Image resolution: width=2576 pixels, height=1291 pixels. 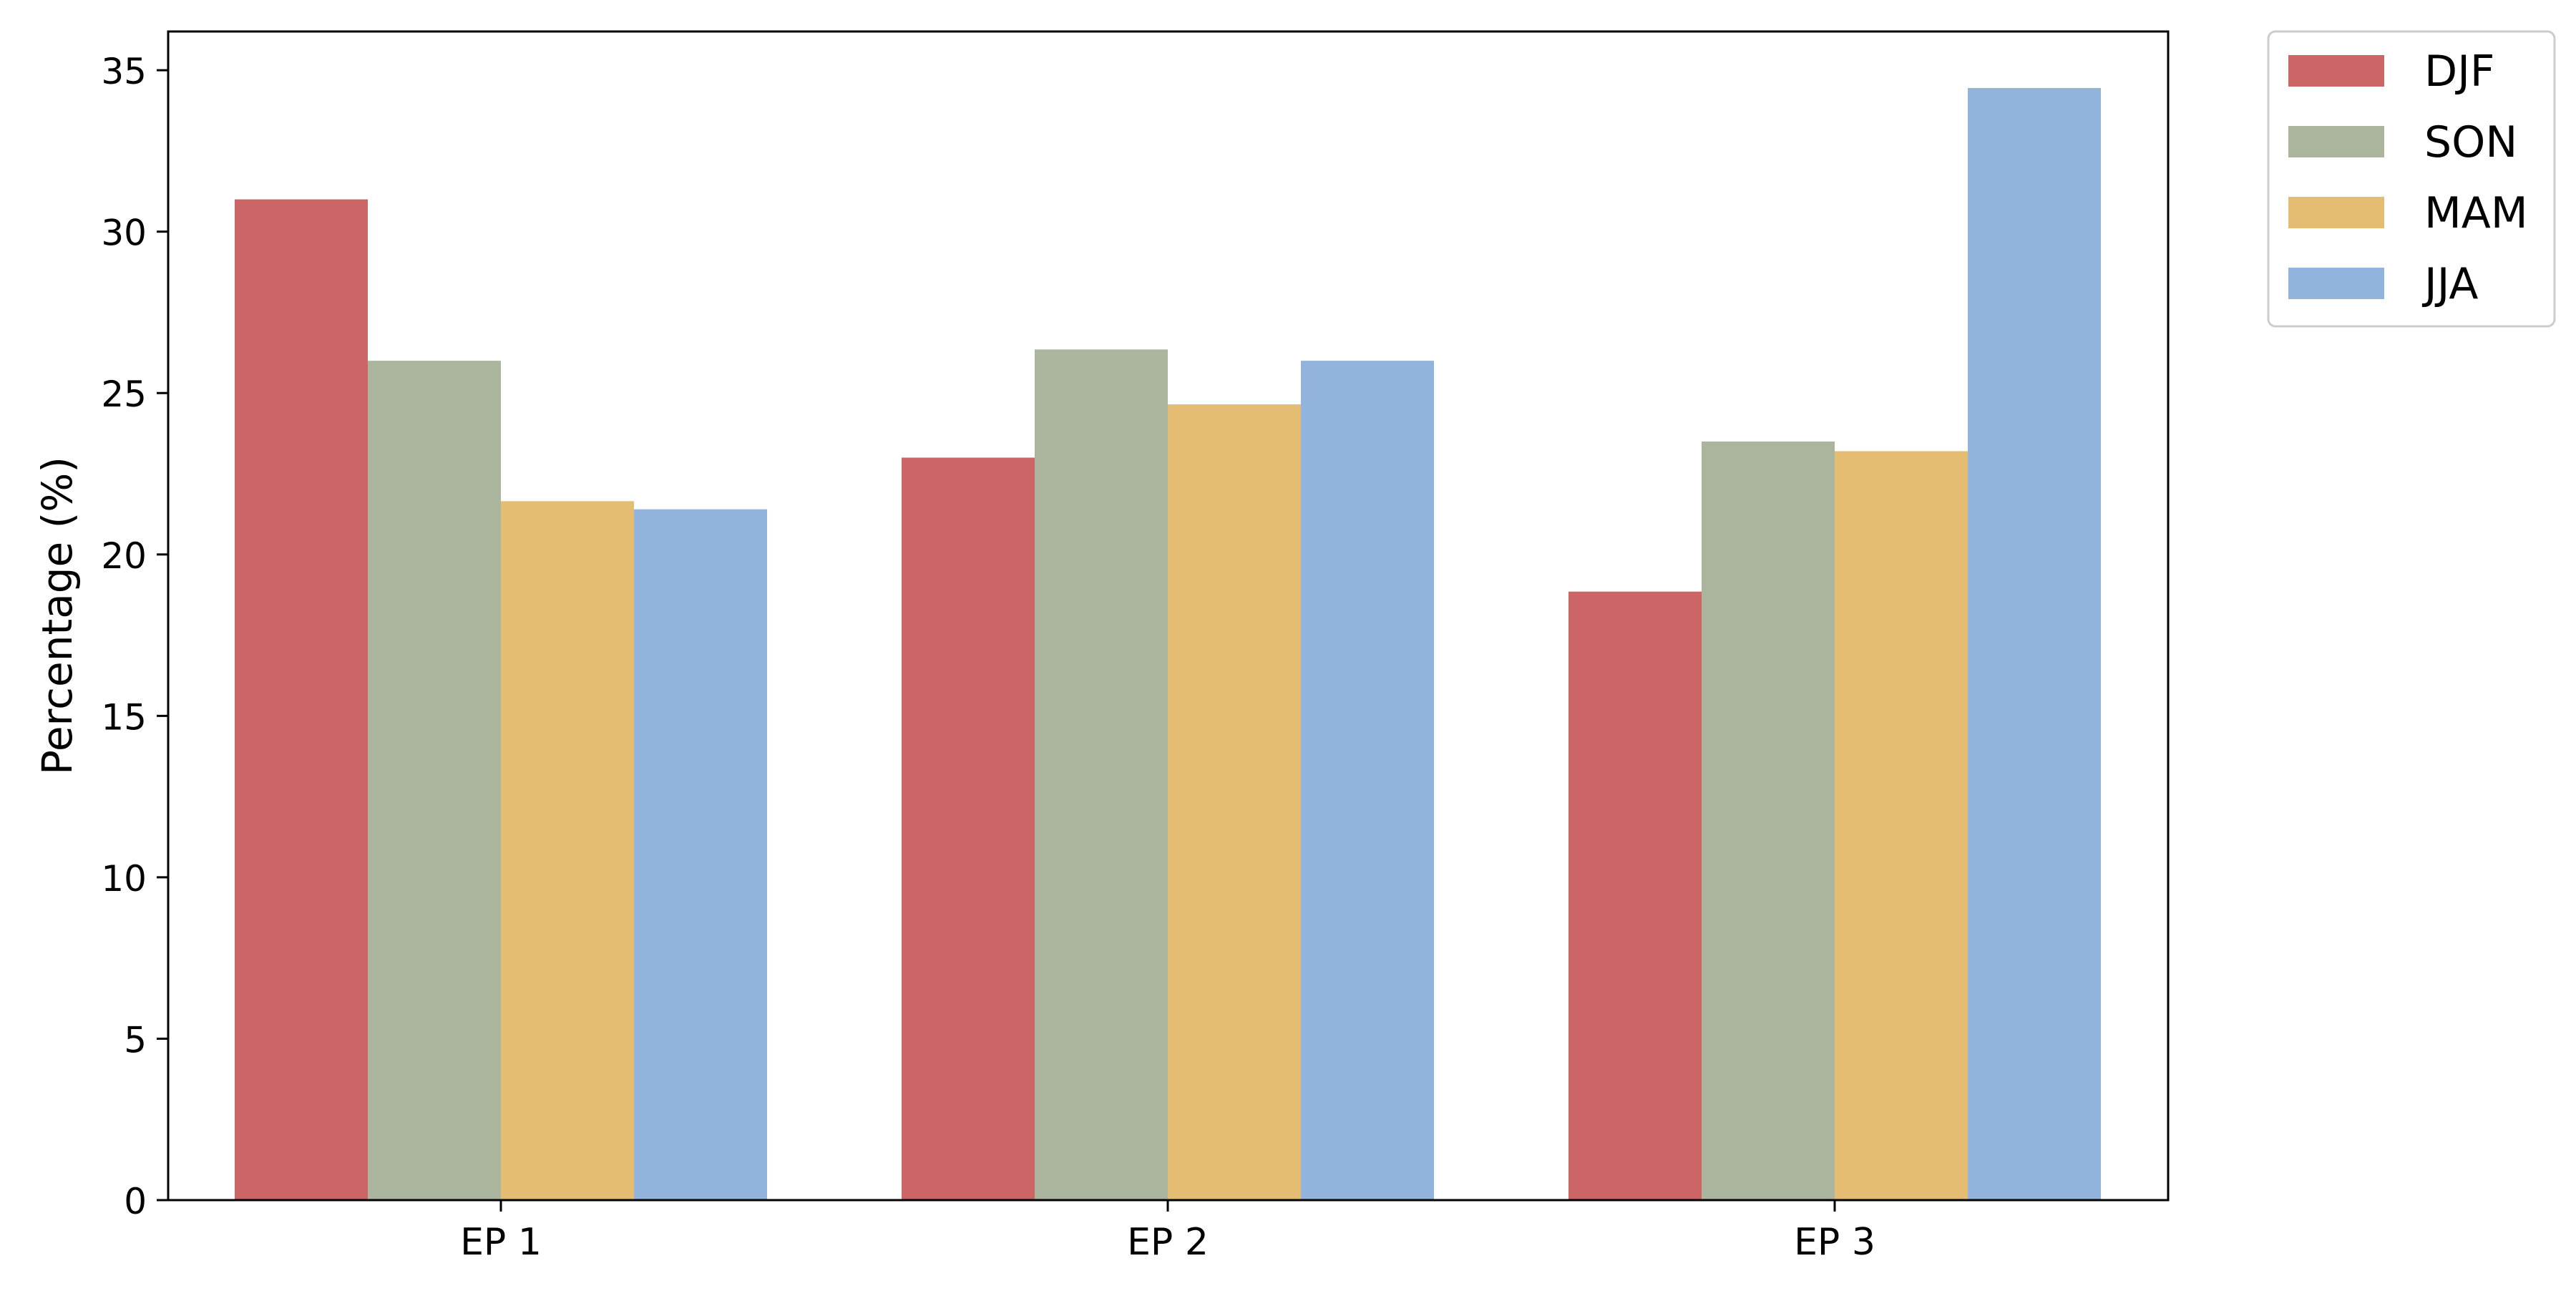 I want to click on y-tick-label: 15, so click(x=124, y=717).